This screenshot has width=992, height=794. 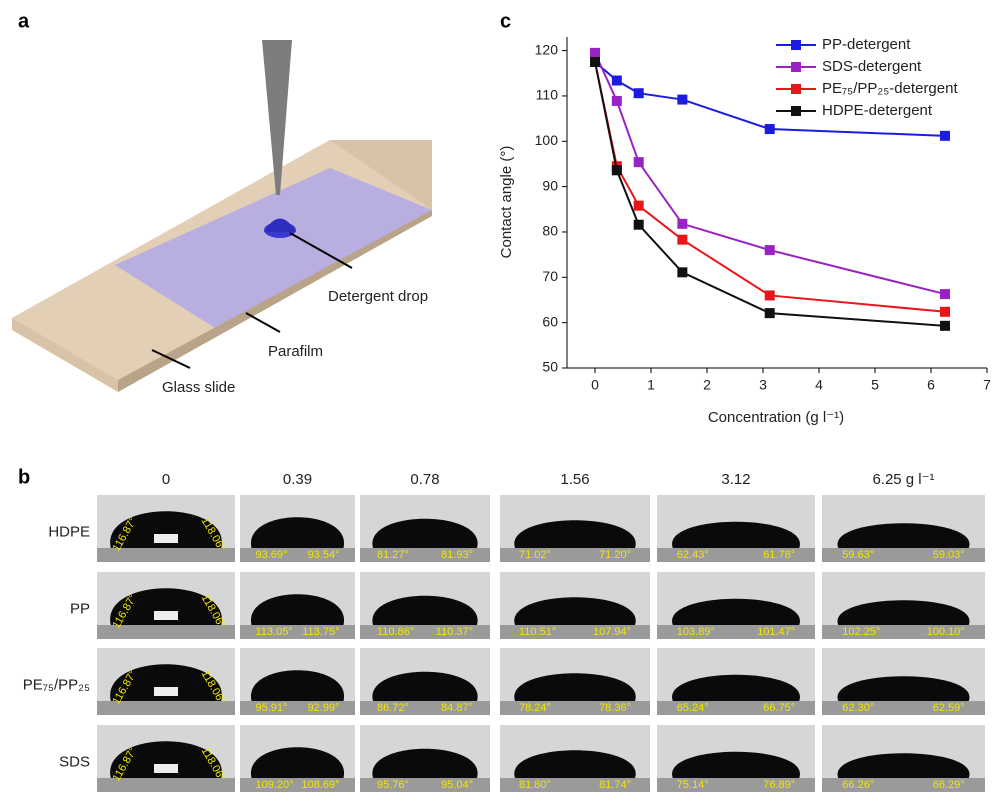 I want to click on x-tick-label: 7, so click(x=987, y=385).